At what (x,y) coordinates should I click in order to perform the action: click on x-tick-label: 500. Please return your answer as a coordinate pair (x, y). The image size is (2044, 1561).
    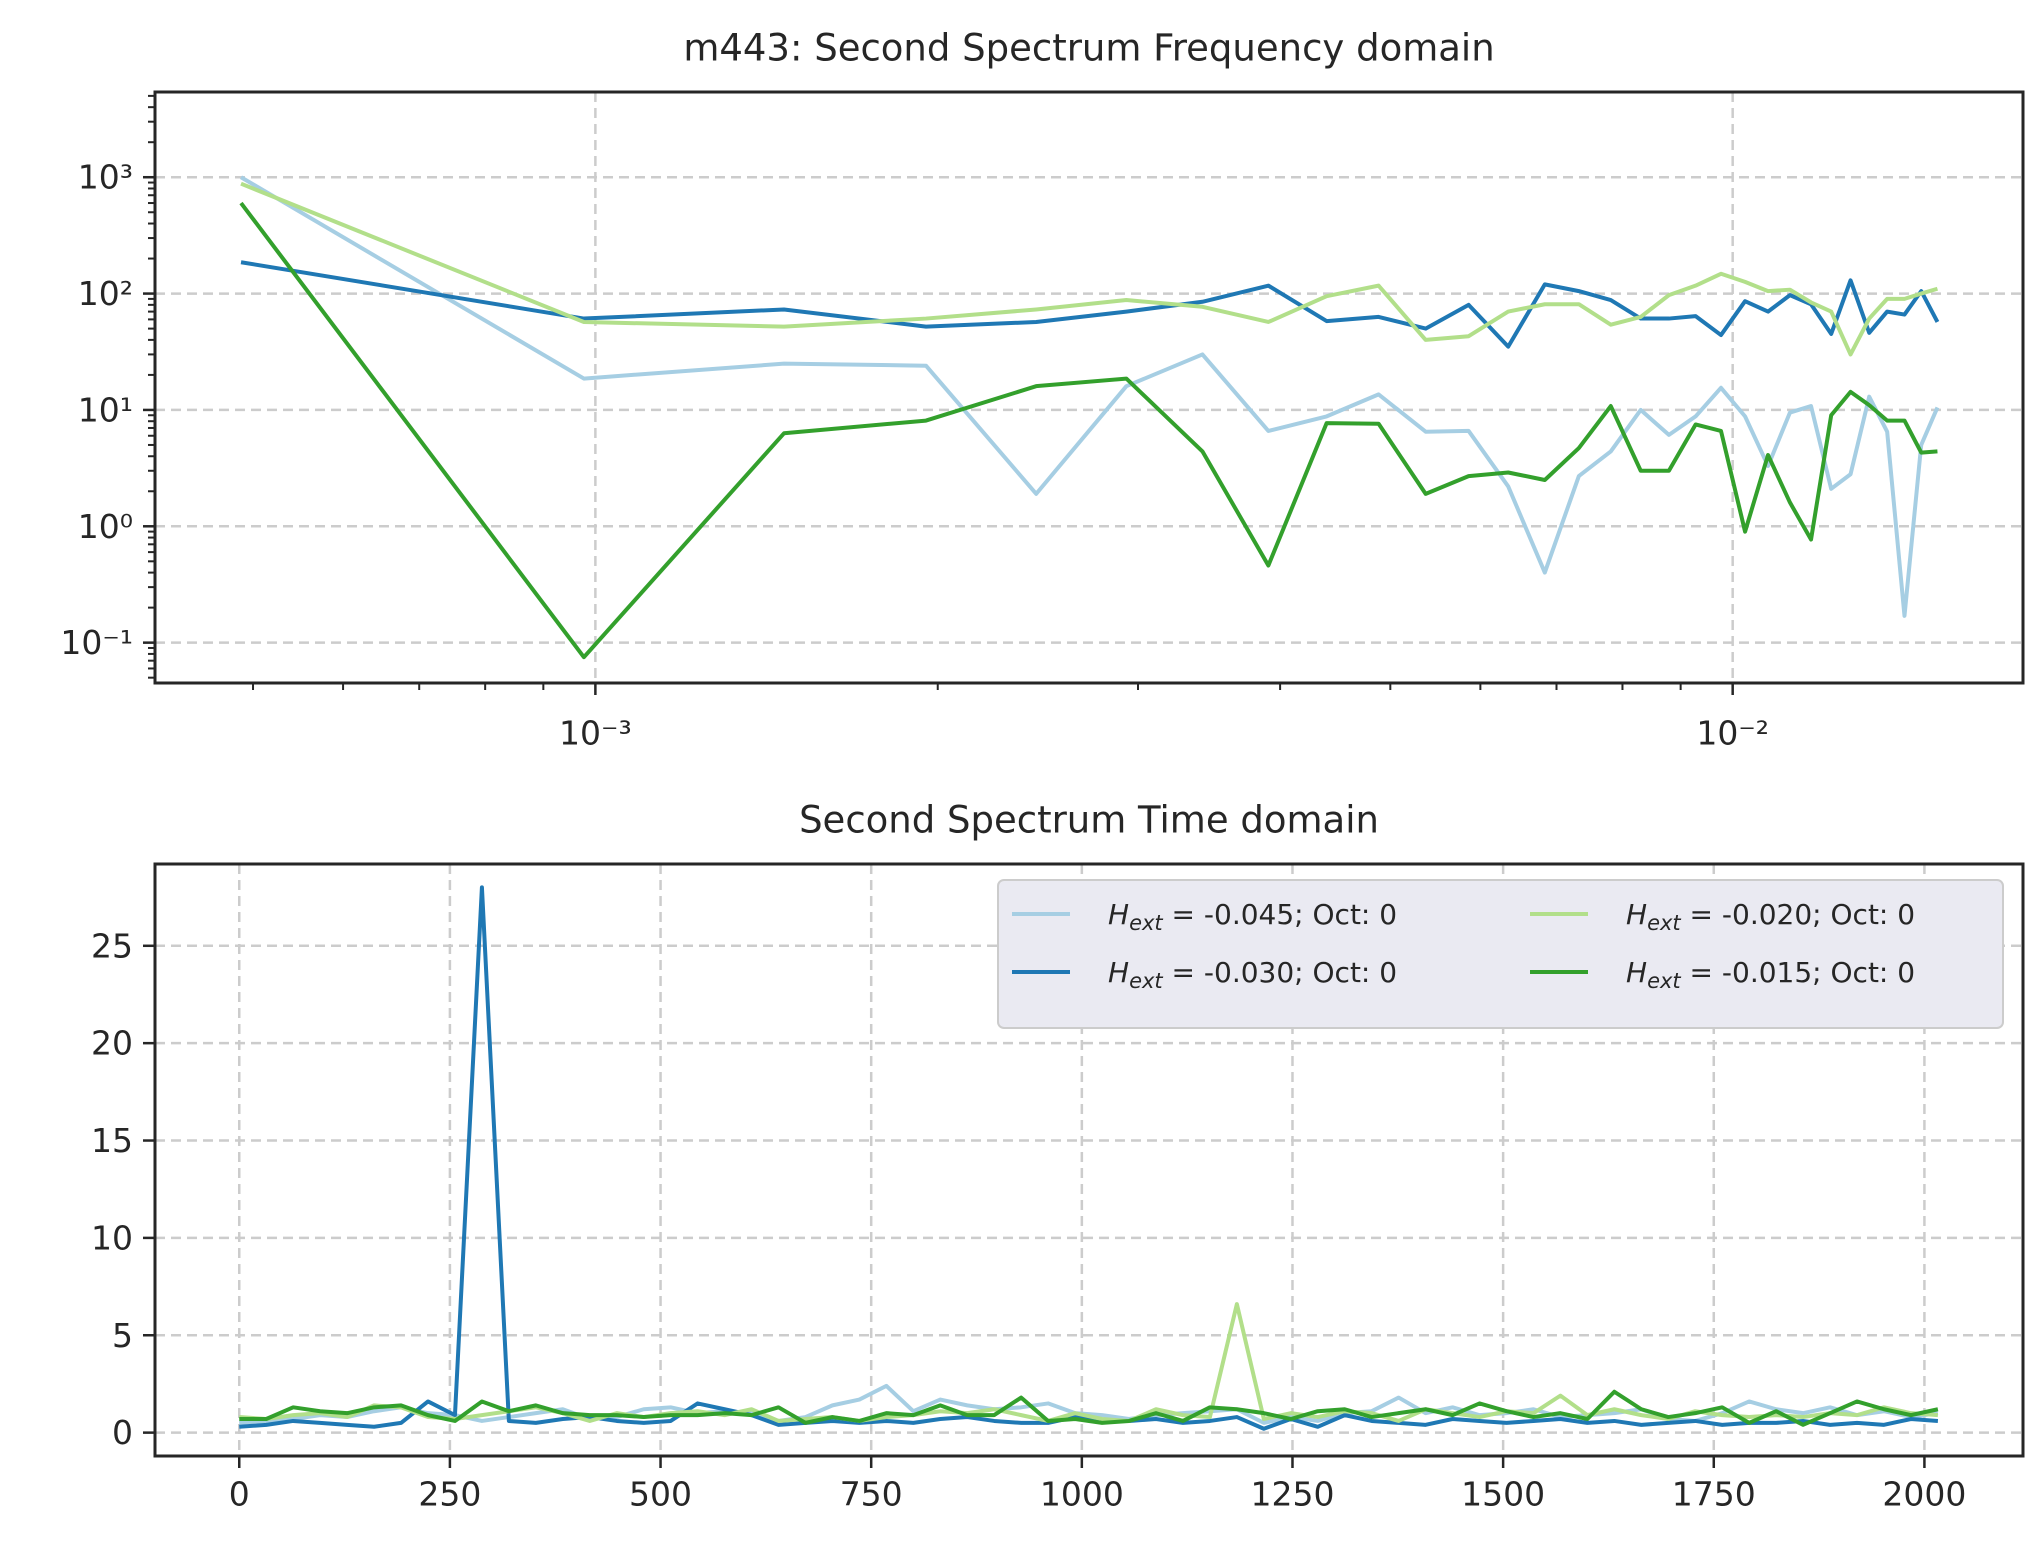
    Looking at the image, I should click on (660, 1494).